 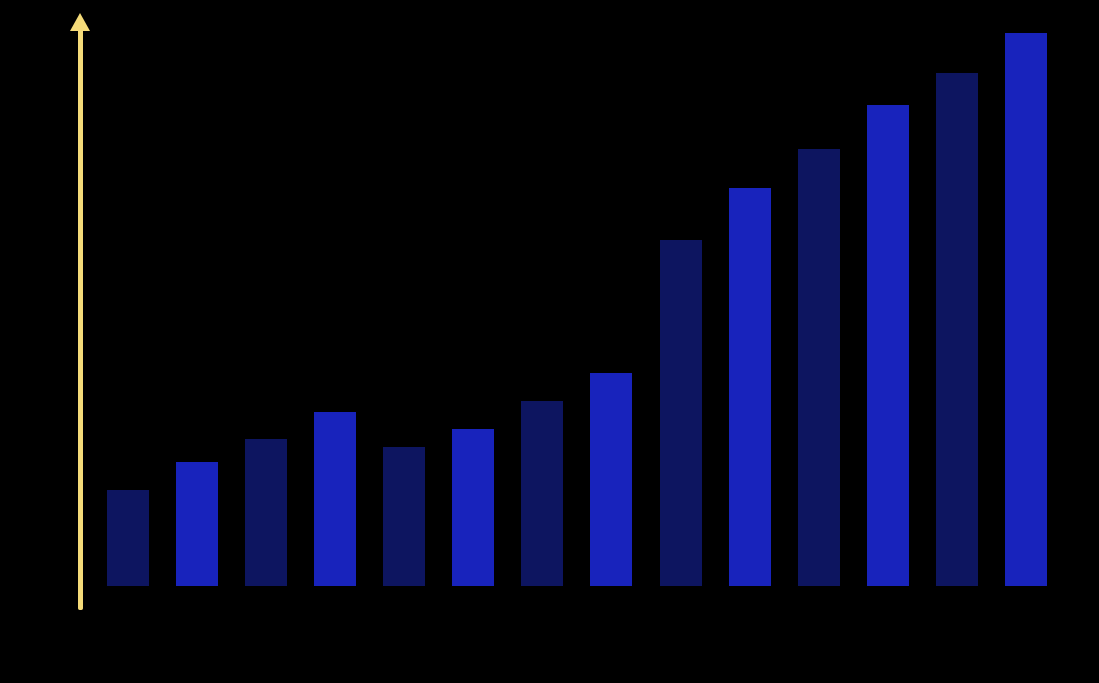 What do you see at coordinates (55, 341) in the screenshot?
I see `y-axis-arrow` at bounding box center [55, 341].